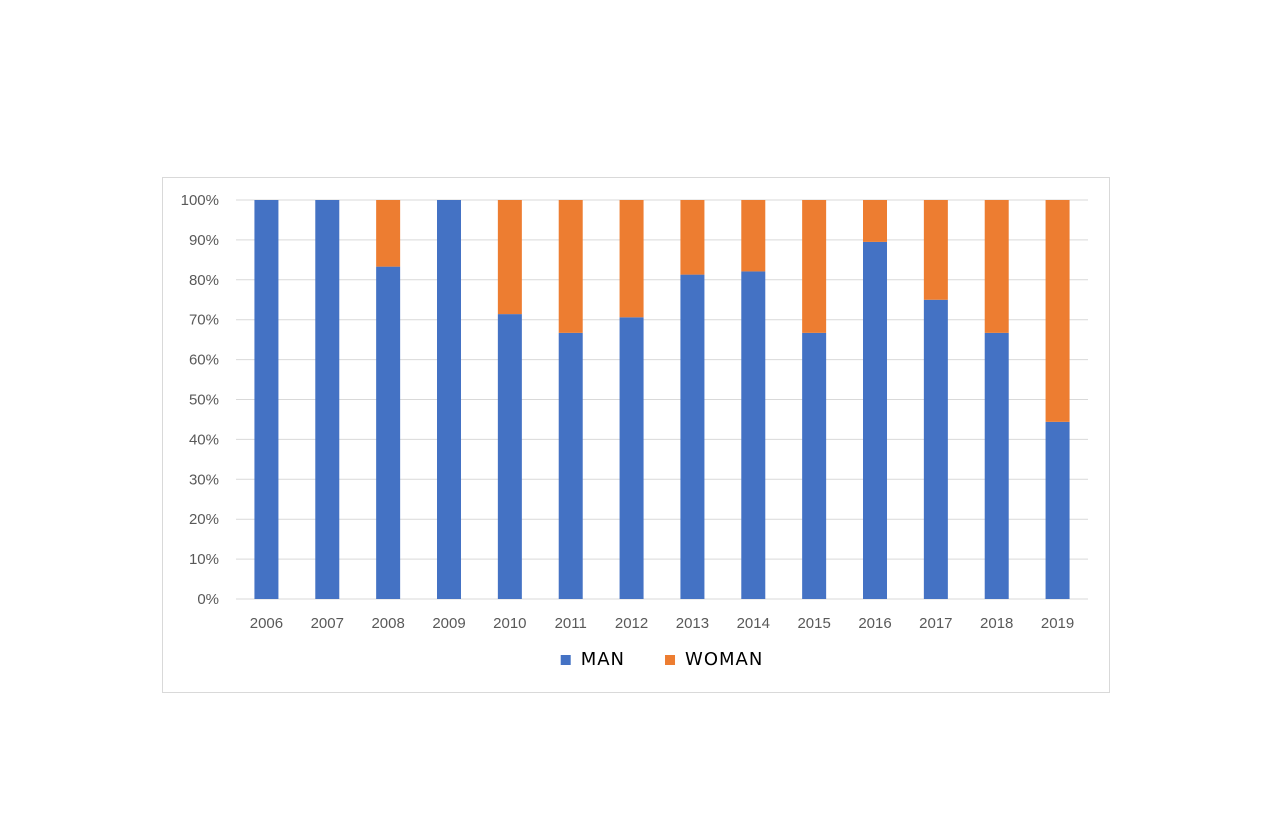 The width and height of the screenshot is (1275, 825). What do you see at coordinates (204, 559) in the screenshot?
I see `y-tick-label: 10%` at bounding box center [204, 559].